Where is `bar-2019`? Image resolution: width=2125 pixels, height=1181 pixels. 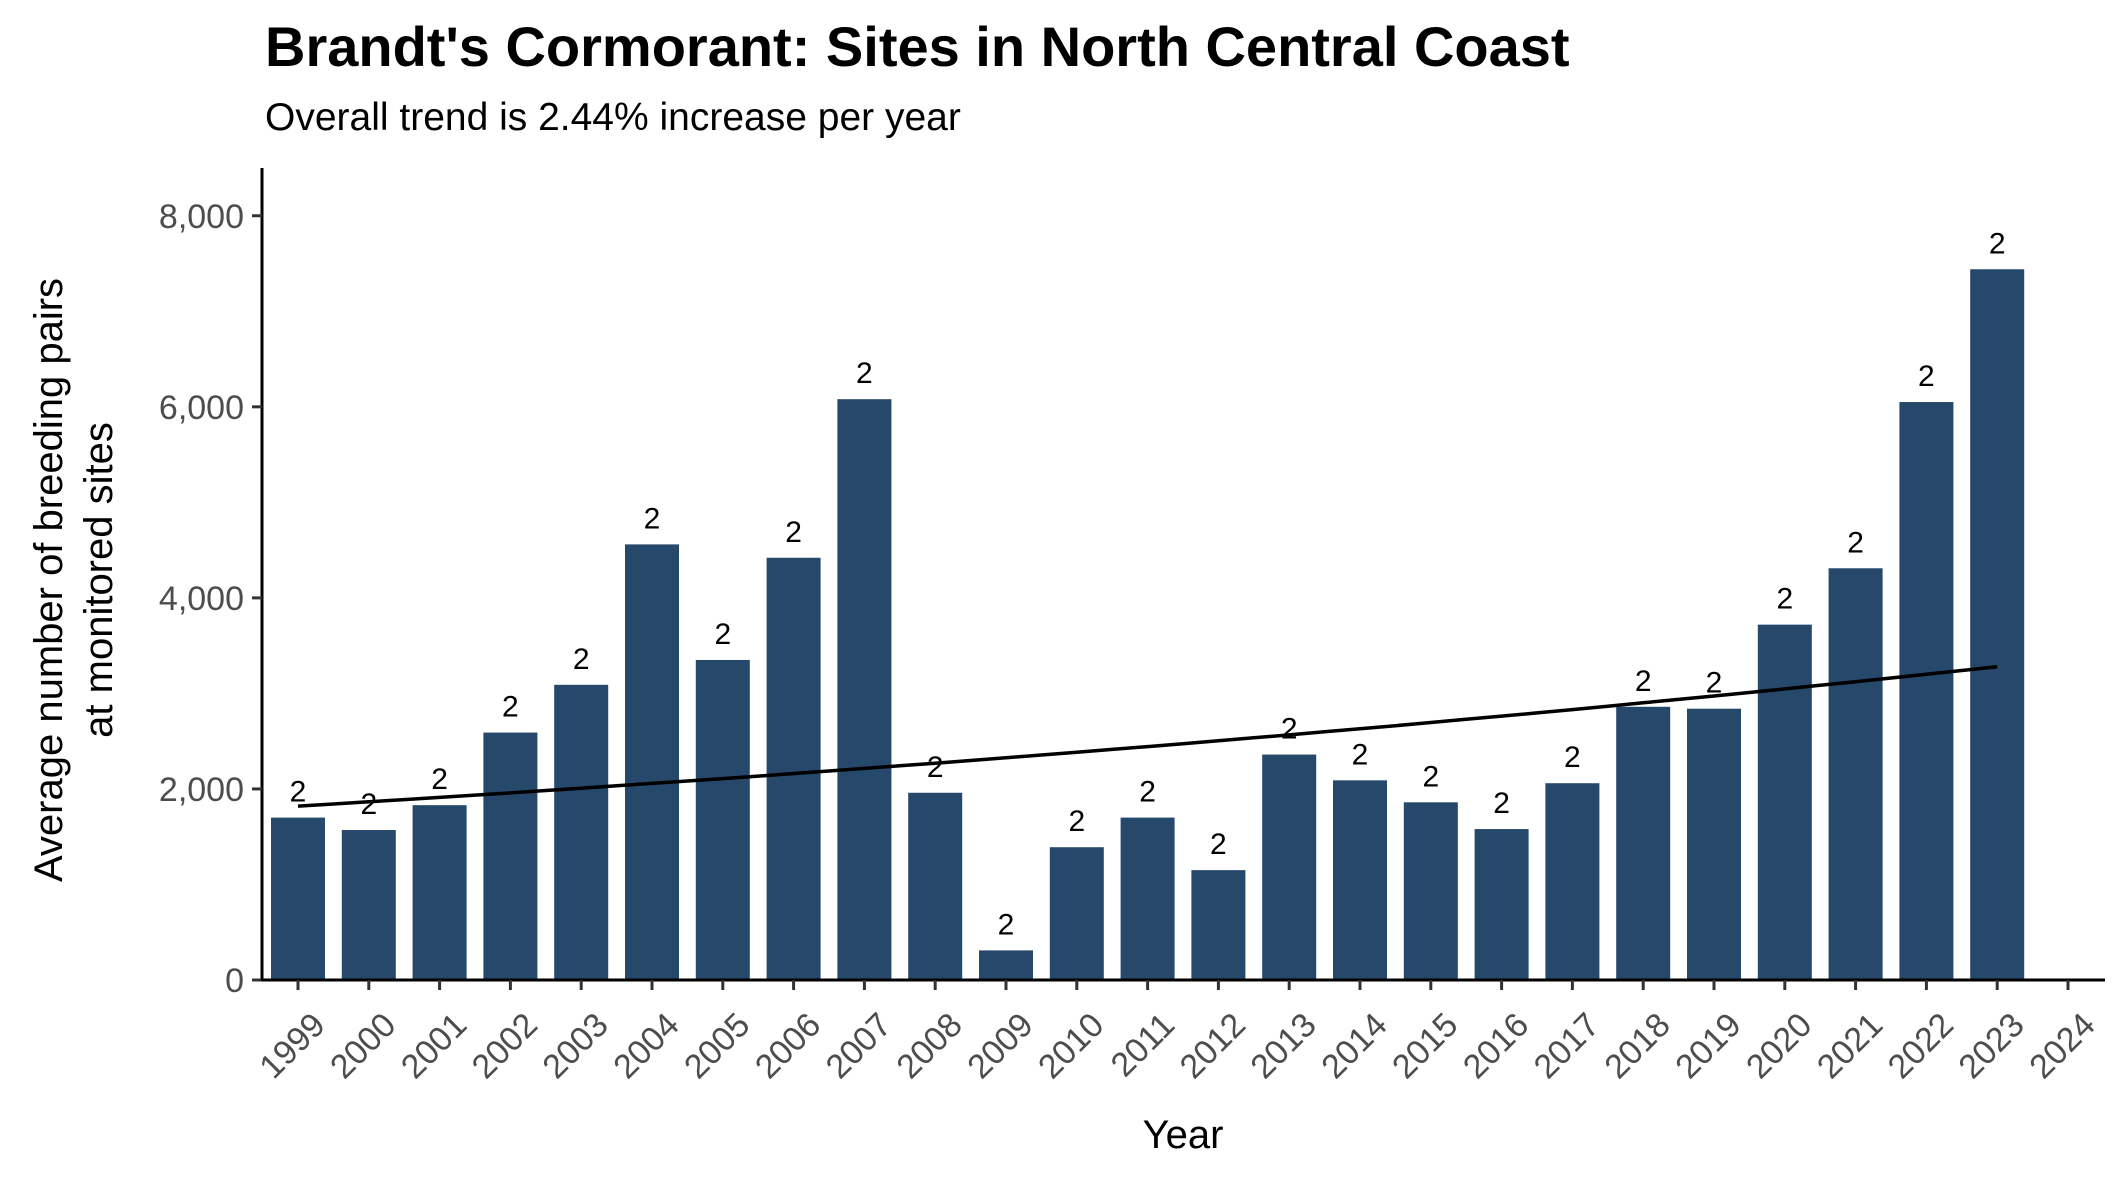 bar-2019 is located at coordinates (1714, 844).